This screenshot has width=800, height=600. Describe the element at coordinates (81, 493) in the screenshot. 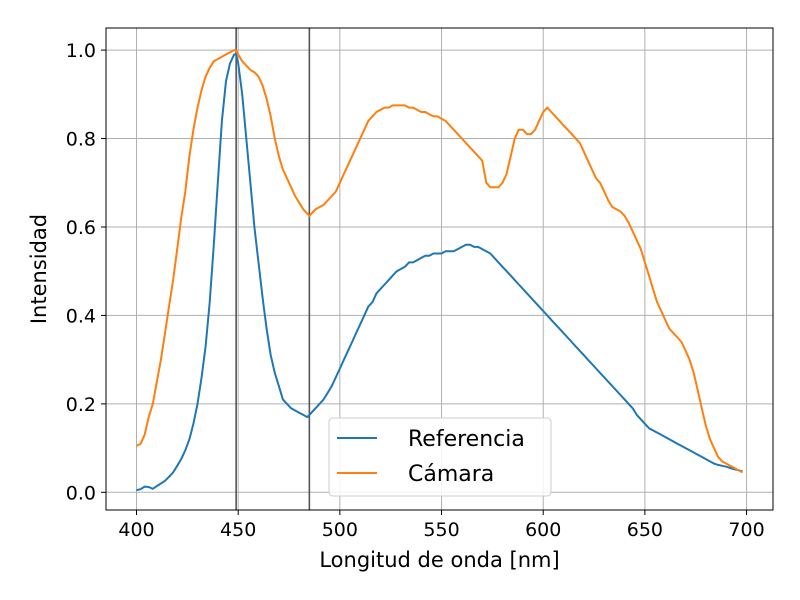

I see `y-tick-label: 0.0` at that location.